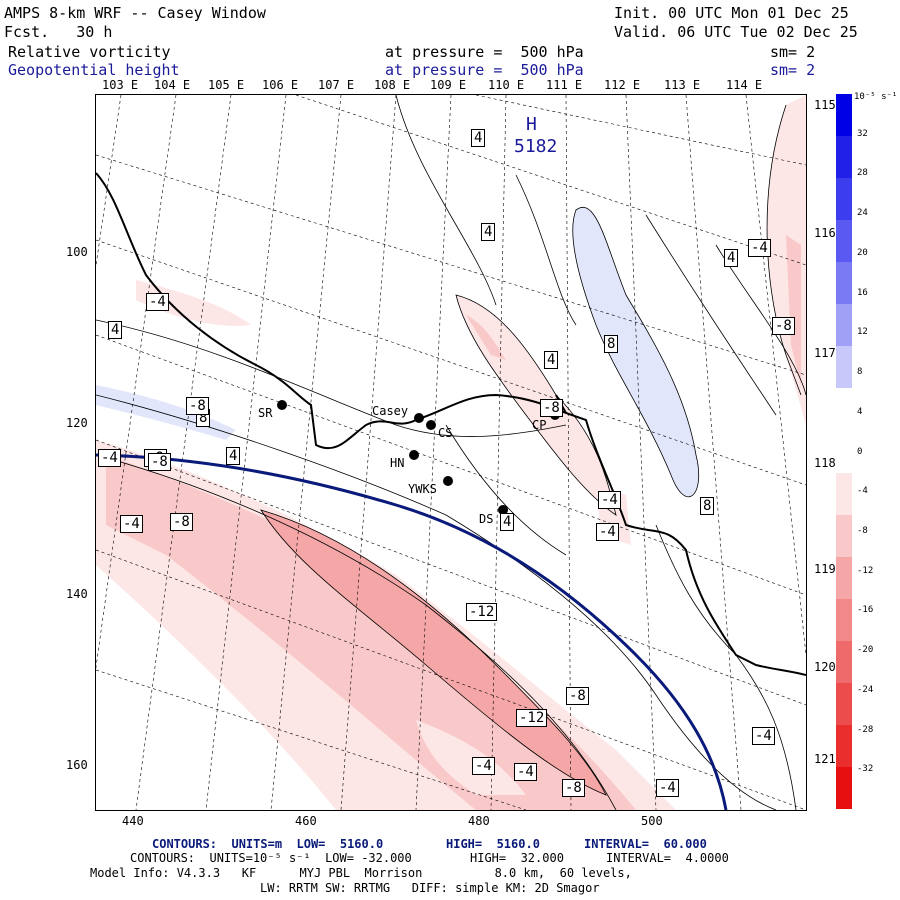 This screenshot has height=900, width=900. Describe the element at coordinates (172, 85) in the screenshot. I see `lon-label-104: 104 E` at that location.